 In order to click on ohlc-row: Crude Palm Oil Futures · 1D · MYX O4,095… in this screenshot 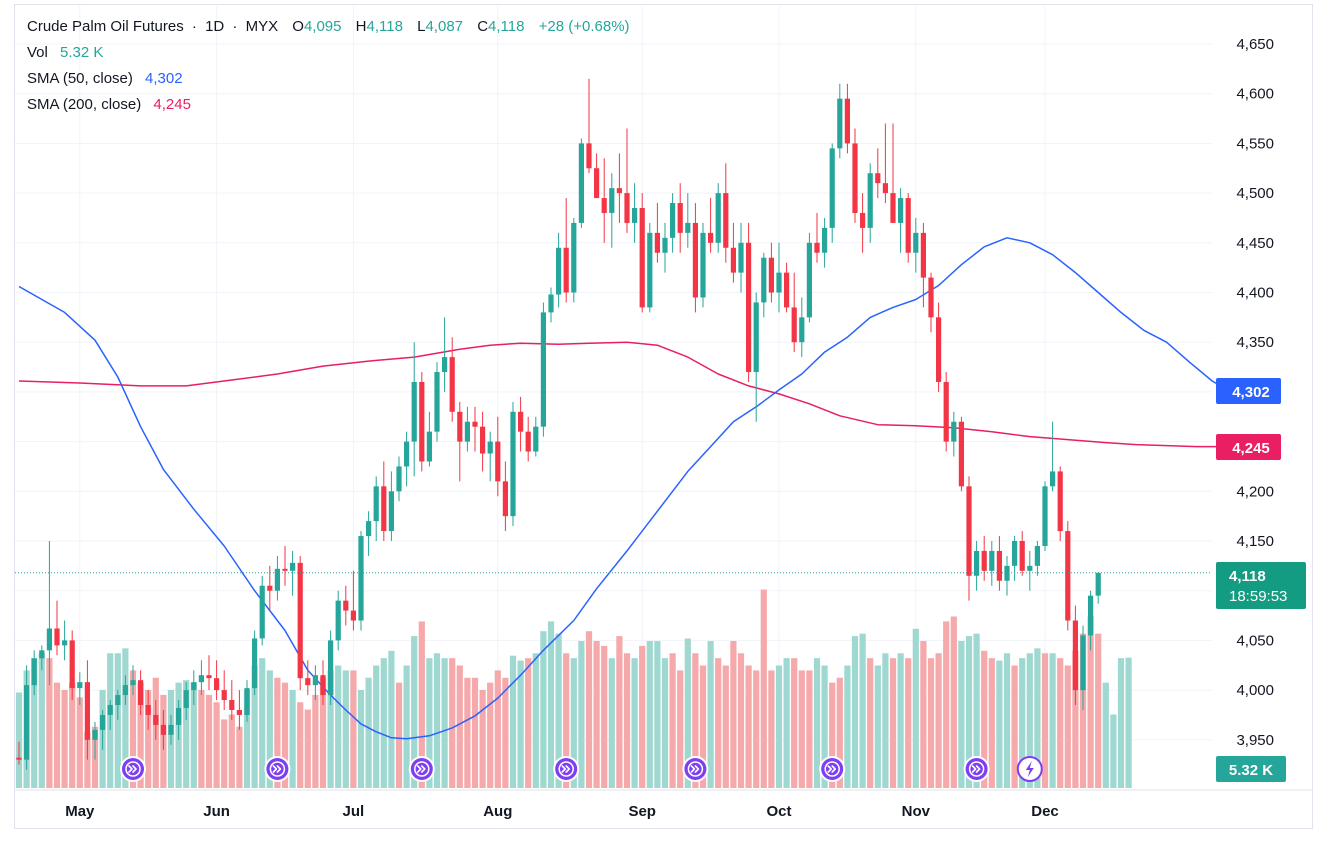, I will do `click(328, 26)`.